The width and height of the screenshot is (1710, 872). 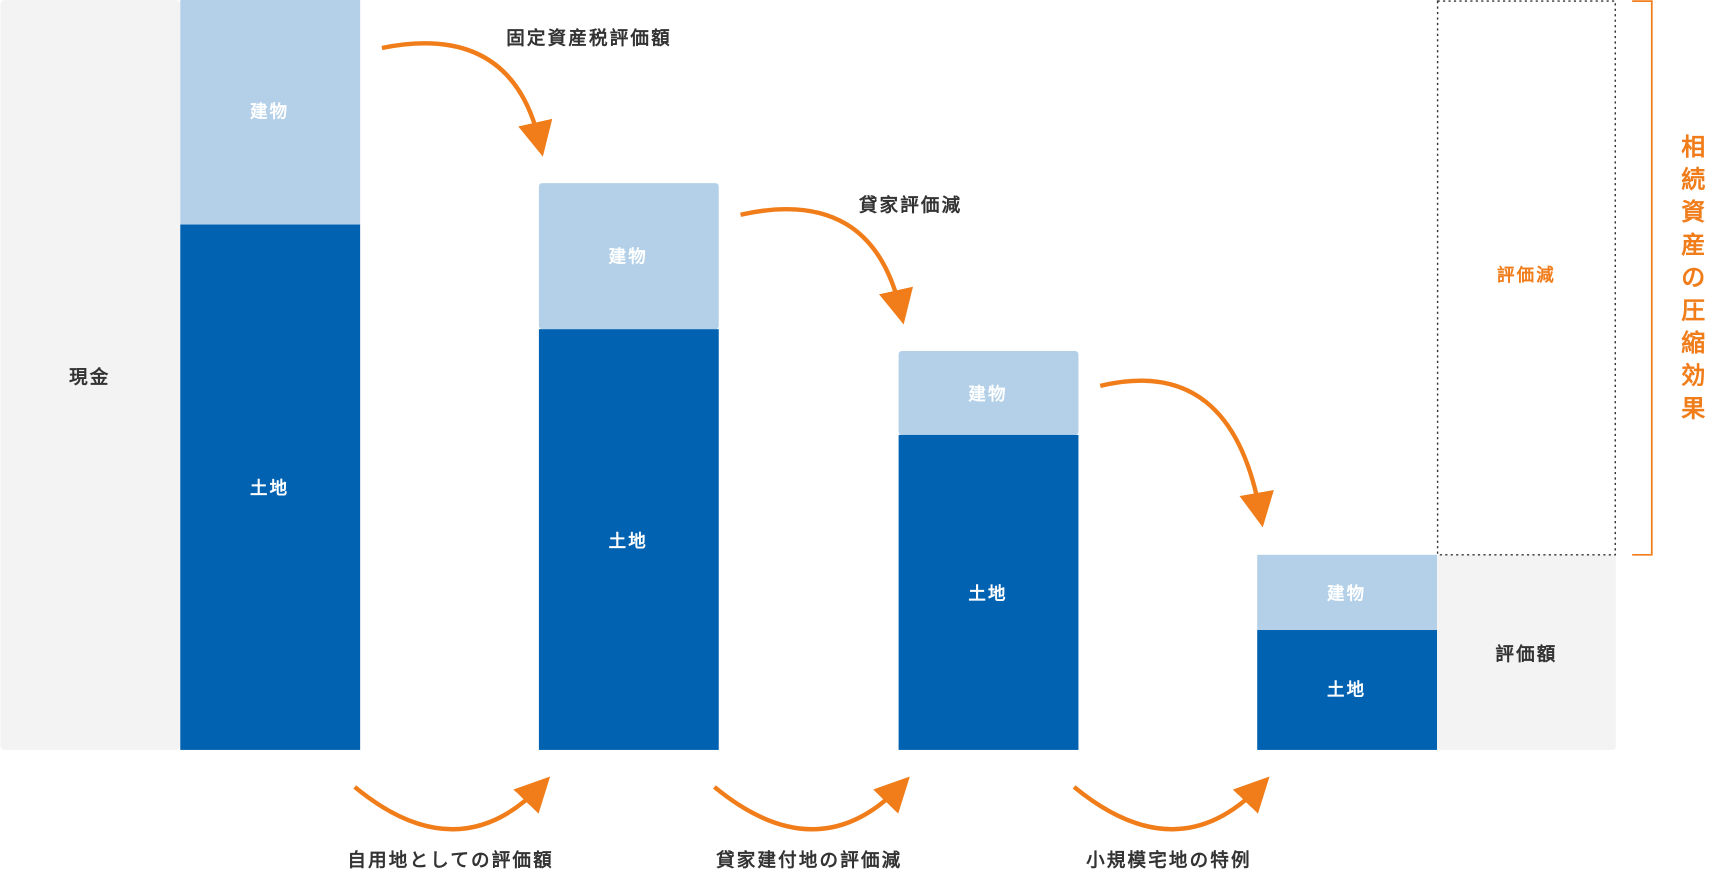 I want to click on svg-text: 圧, so click(x=1694, y=310).